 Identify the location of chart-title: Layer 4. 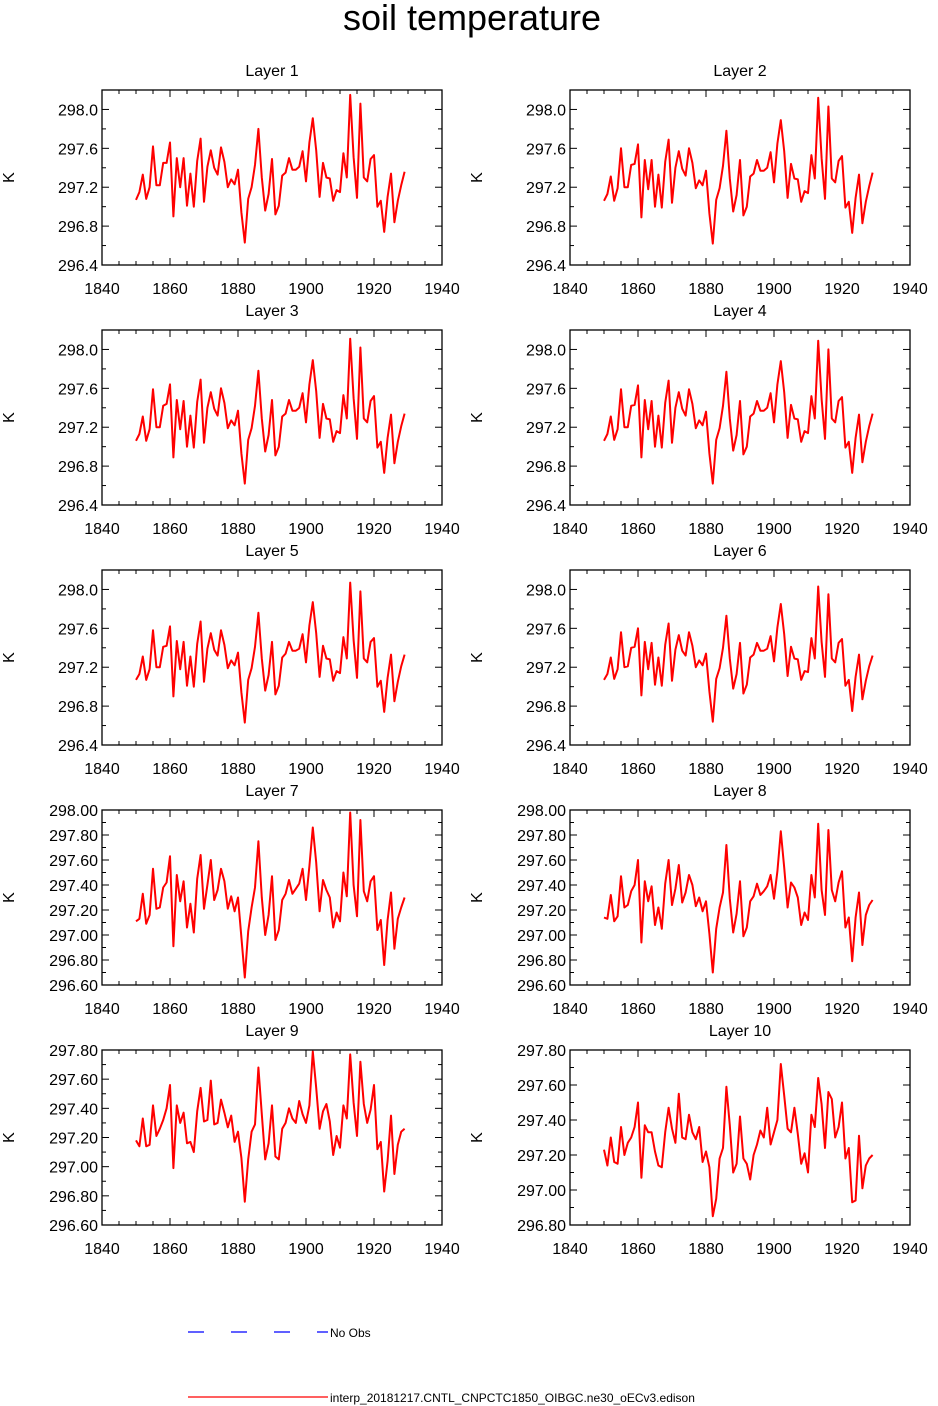
(739, 311).